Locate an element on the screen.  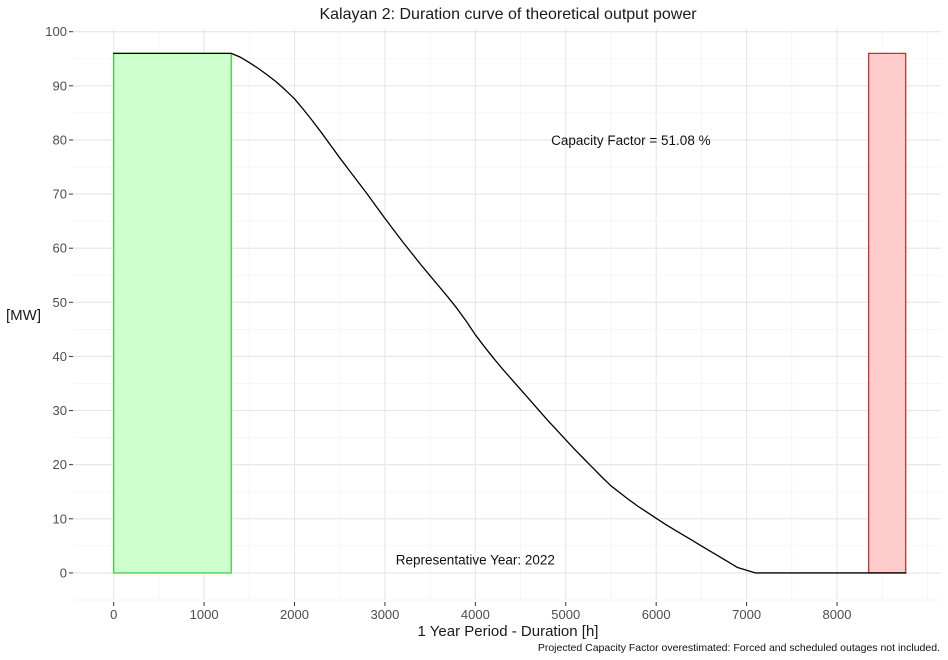
y-tick-label: 0 is located at coordinates (63, 572).